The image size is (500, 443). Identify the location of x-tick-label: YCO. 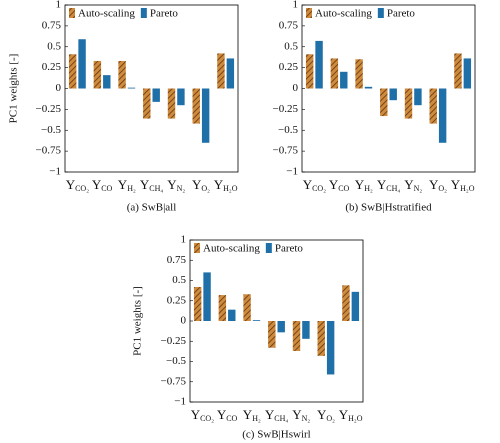
(227, 415).